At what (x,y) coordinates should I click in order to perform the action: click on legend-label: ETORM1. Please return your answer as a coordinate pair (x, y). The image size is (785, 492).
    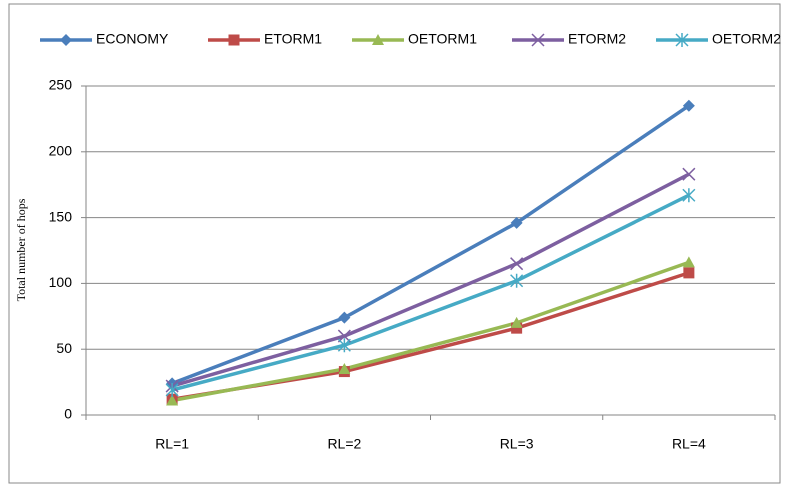
    Looking at the image, I should click on (293, 39).